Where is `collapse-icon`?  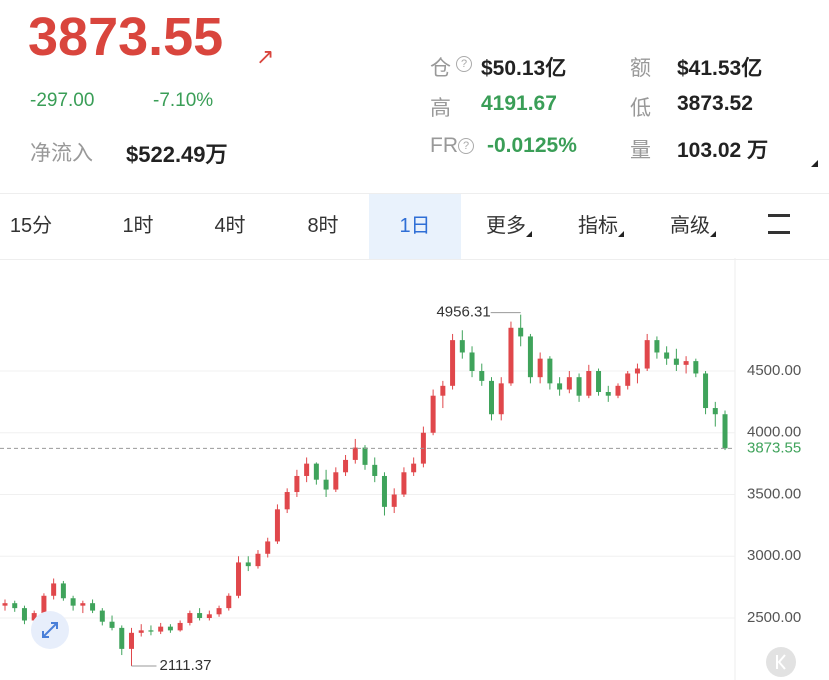 collapse-icon is located at coordinates (781, 662).